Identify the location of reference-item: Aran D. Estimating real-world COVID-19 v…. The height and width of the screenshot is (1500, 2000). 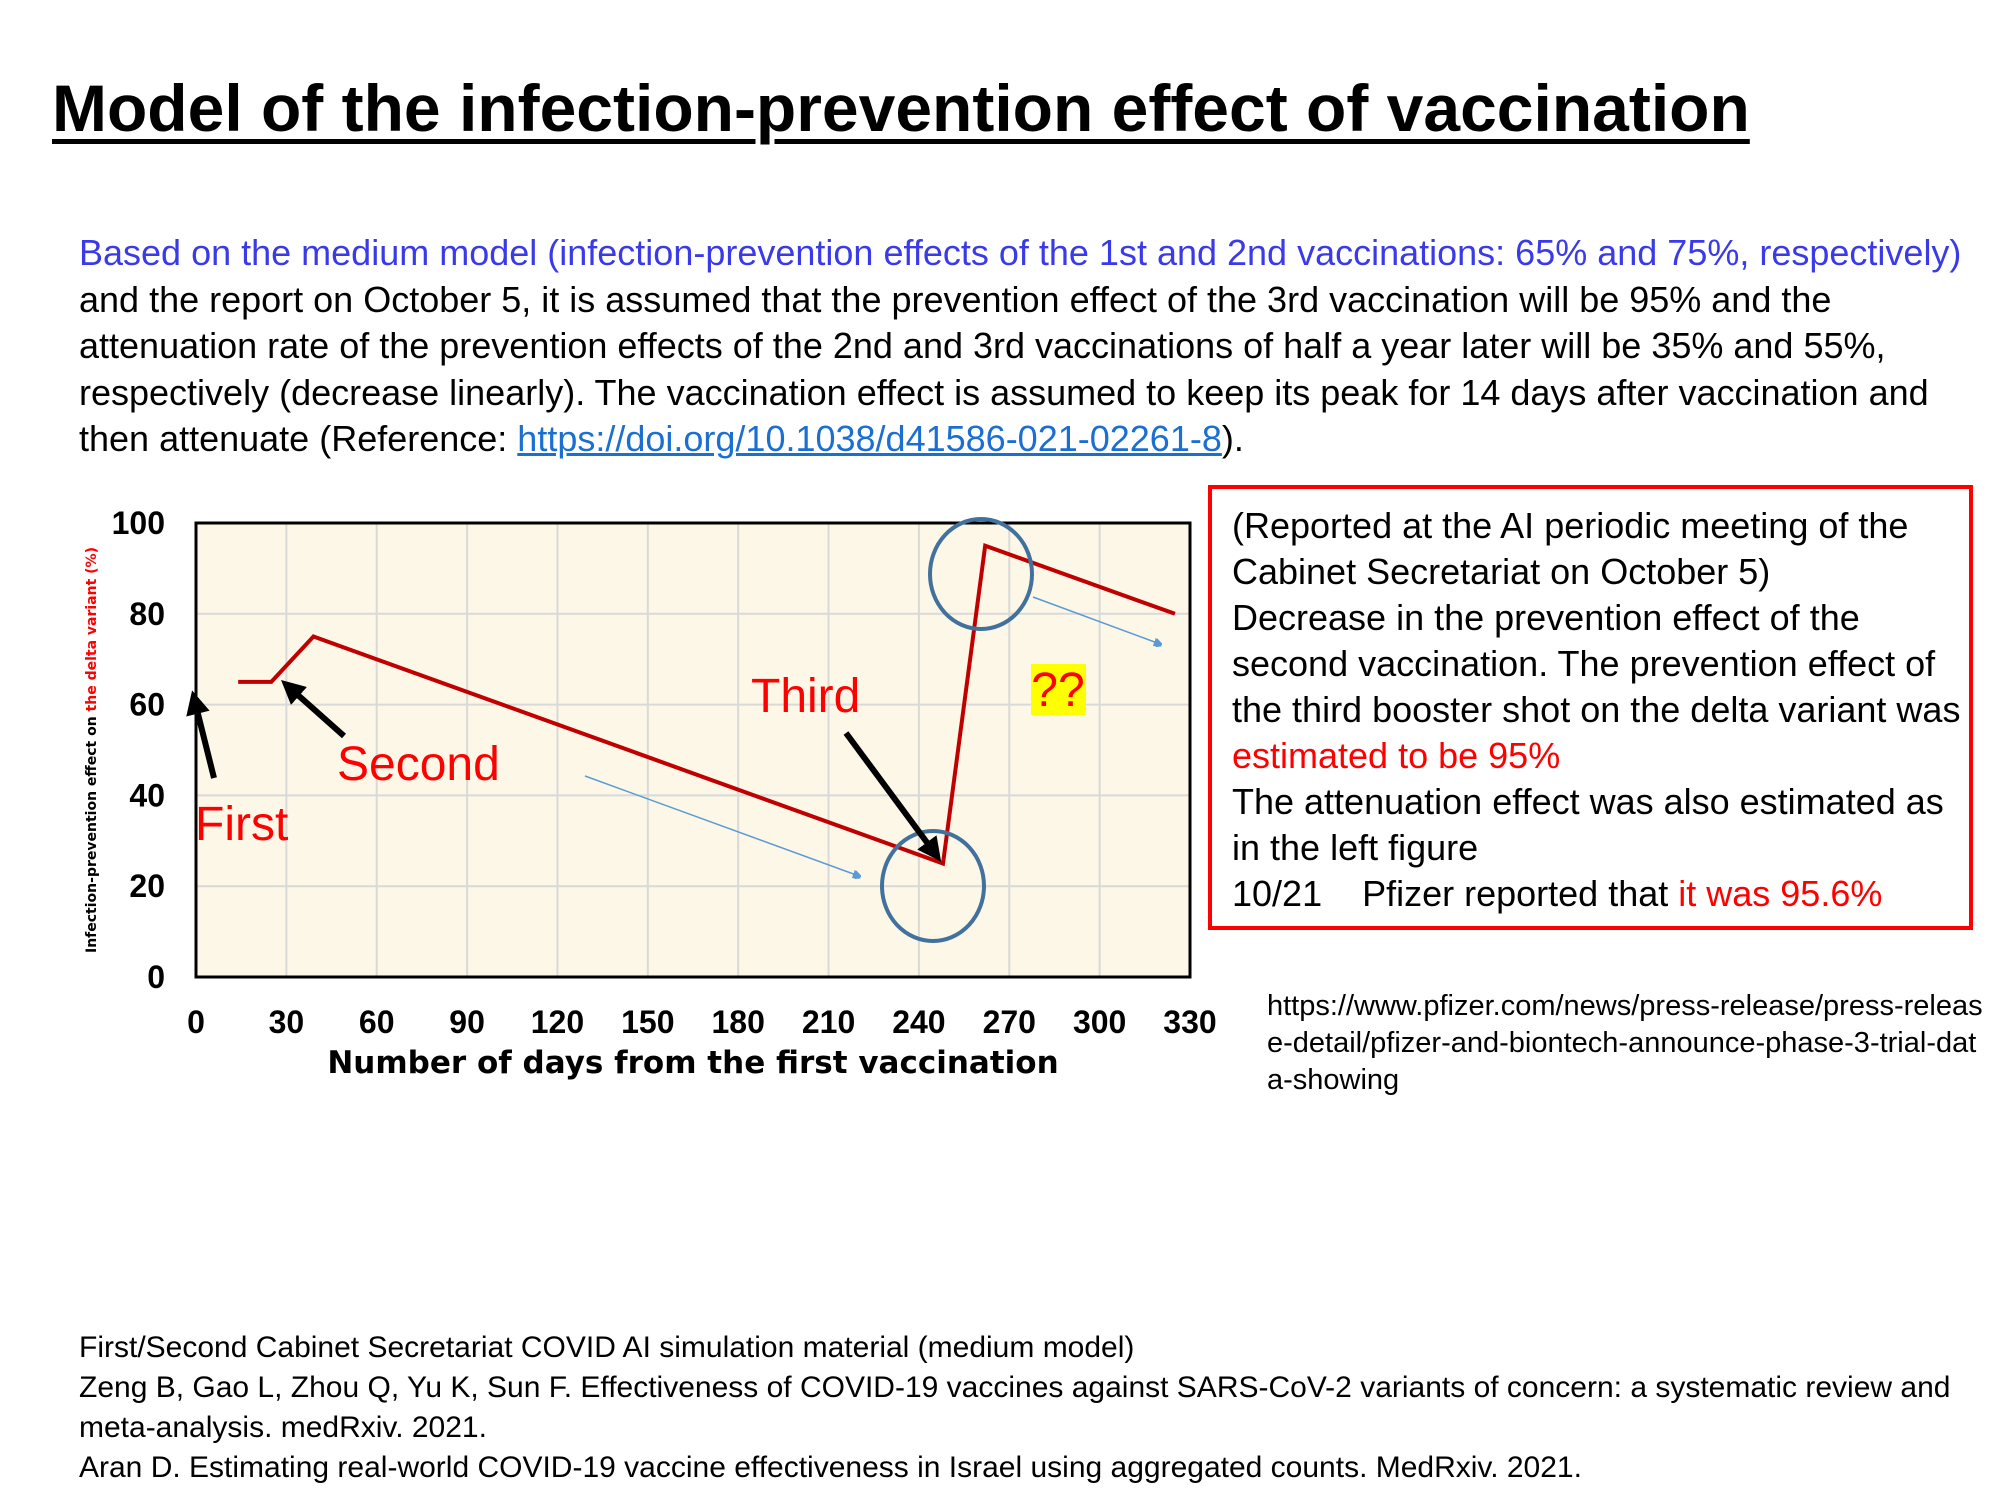
(830, 1467).